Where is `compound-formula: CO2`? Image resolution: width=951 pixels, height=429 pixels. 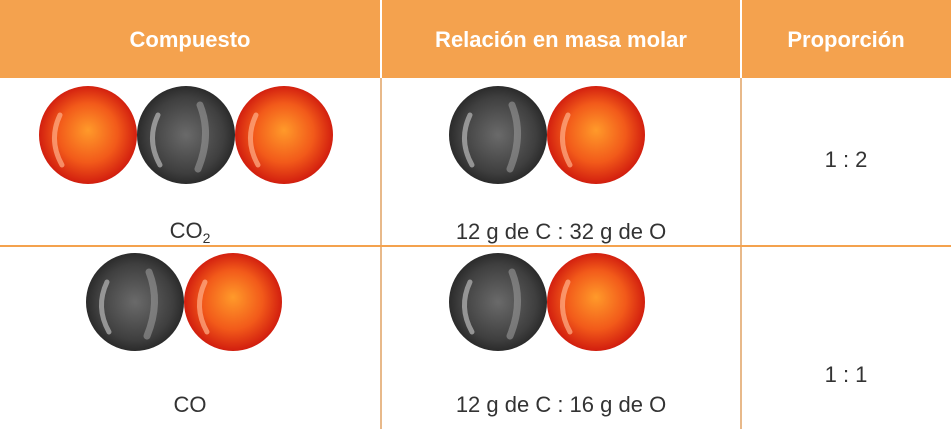 compound-formula: CO2 is located at coordinates (190, 232).